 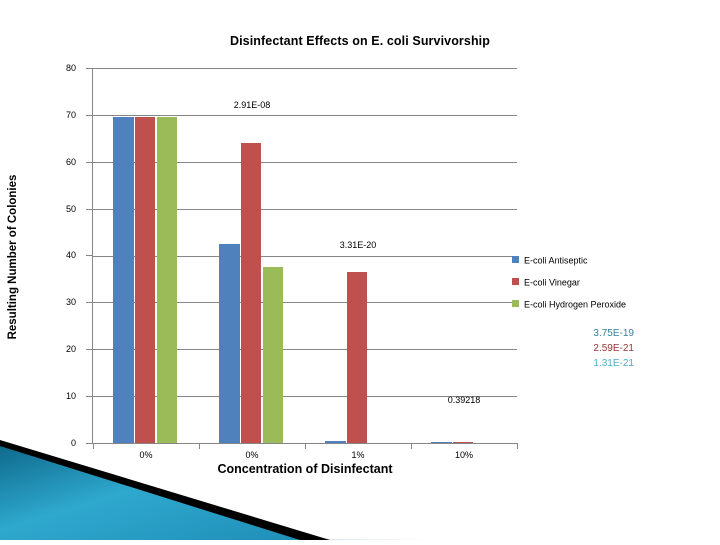 I want to click on y-tick-label: 60, so click(x=70, y=162).